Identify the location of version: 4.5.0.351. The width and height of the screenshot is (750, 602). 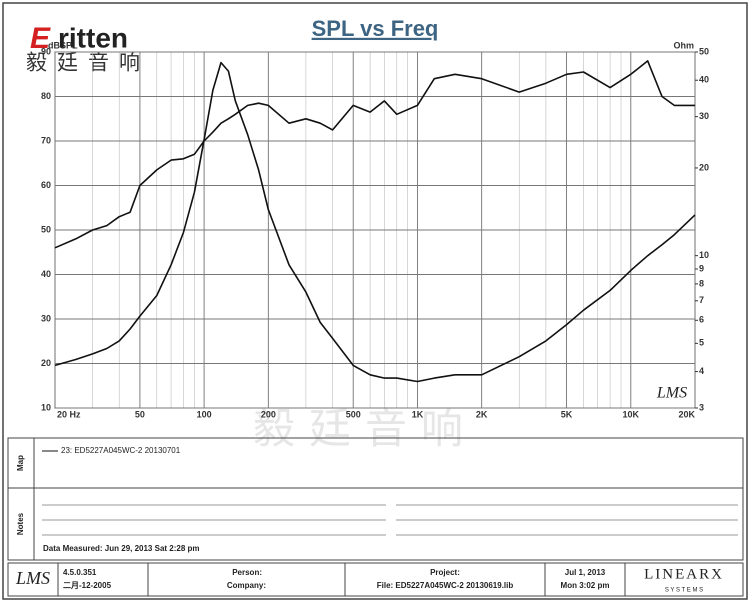
(80, 572).